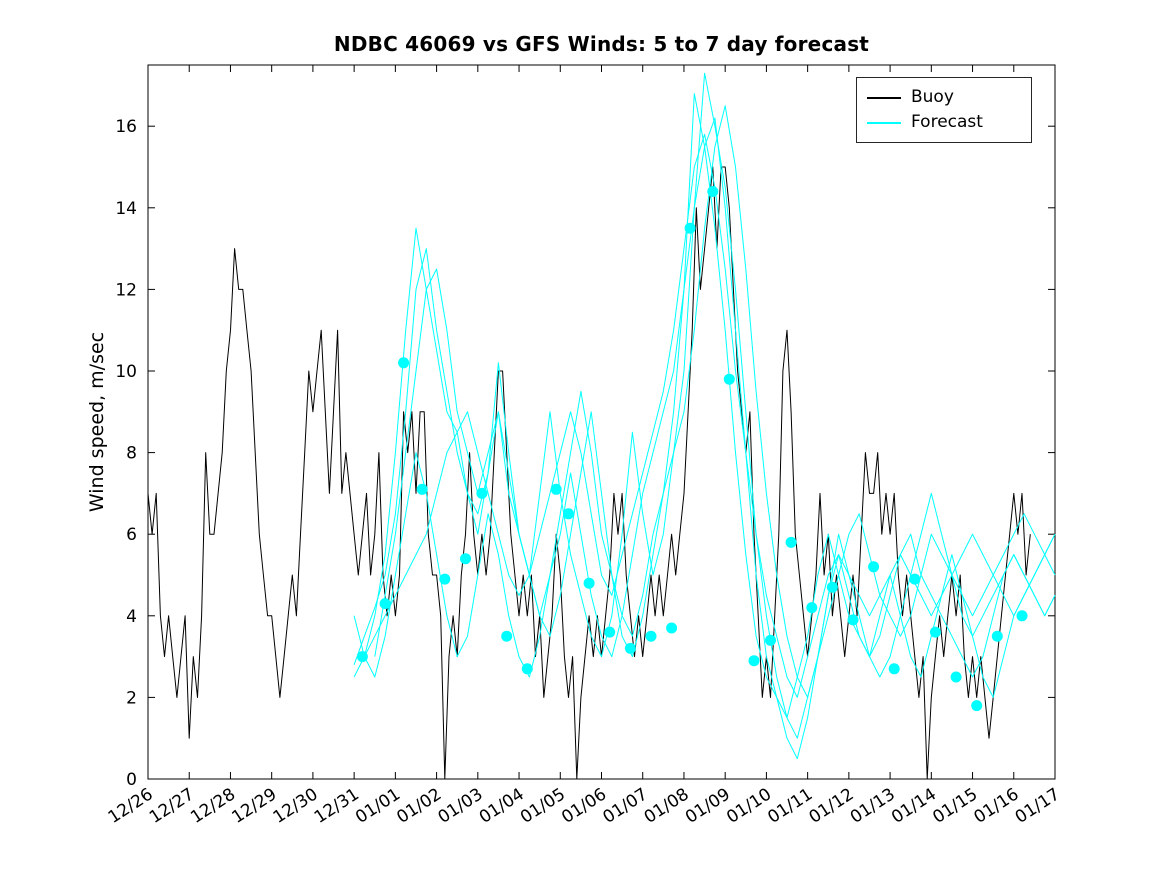 The width and height of the screenshot is (1167, 875). I want to click on x-tick-label: 01/03, so click(461, 805).